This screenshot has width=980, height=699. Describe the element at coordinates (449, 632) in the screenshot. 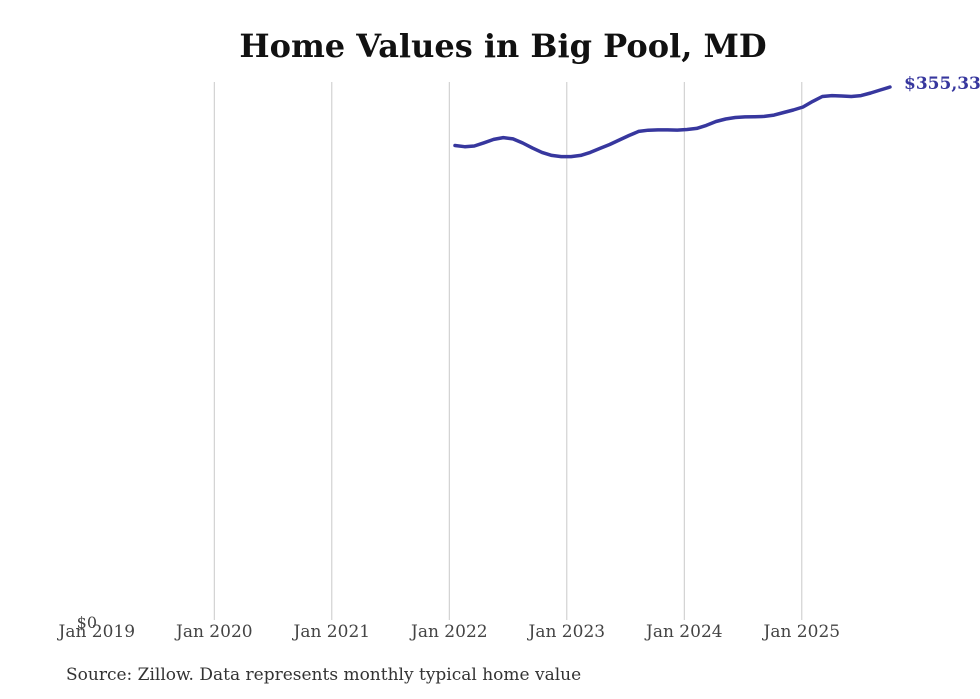

I see `x-tick-label-jan-2022: Jan 2022` at that location.